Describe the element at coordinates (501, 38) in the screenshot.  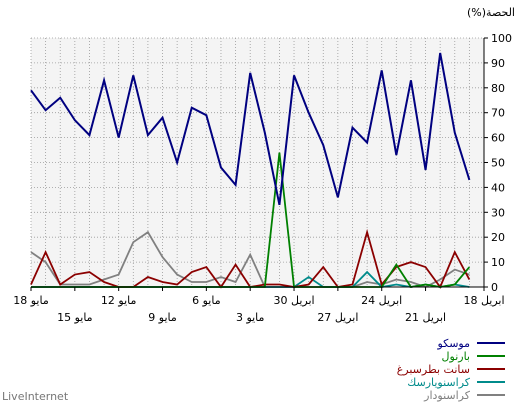
I see `y-tick-label: 100` at that location.